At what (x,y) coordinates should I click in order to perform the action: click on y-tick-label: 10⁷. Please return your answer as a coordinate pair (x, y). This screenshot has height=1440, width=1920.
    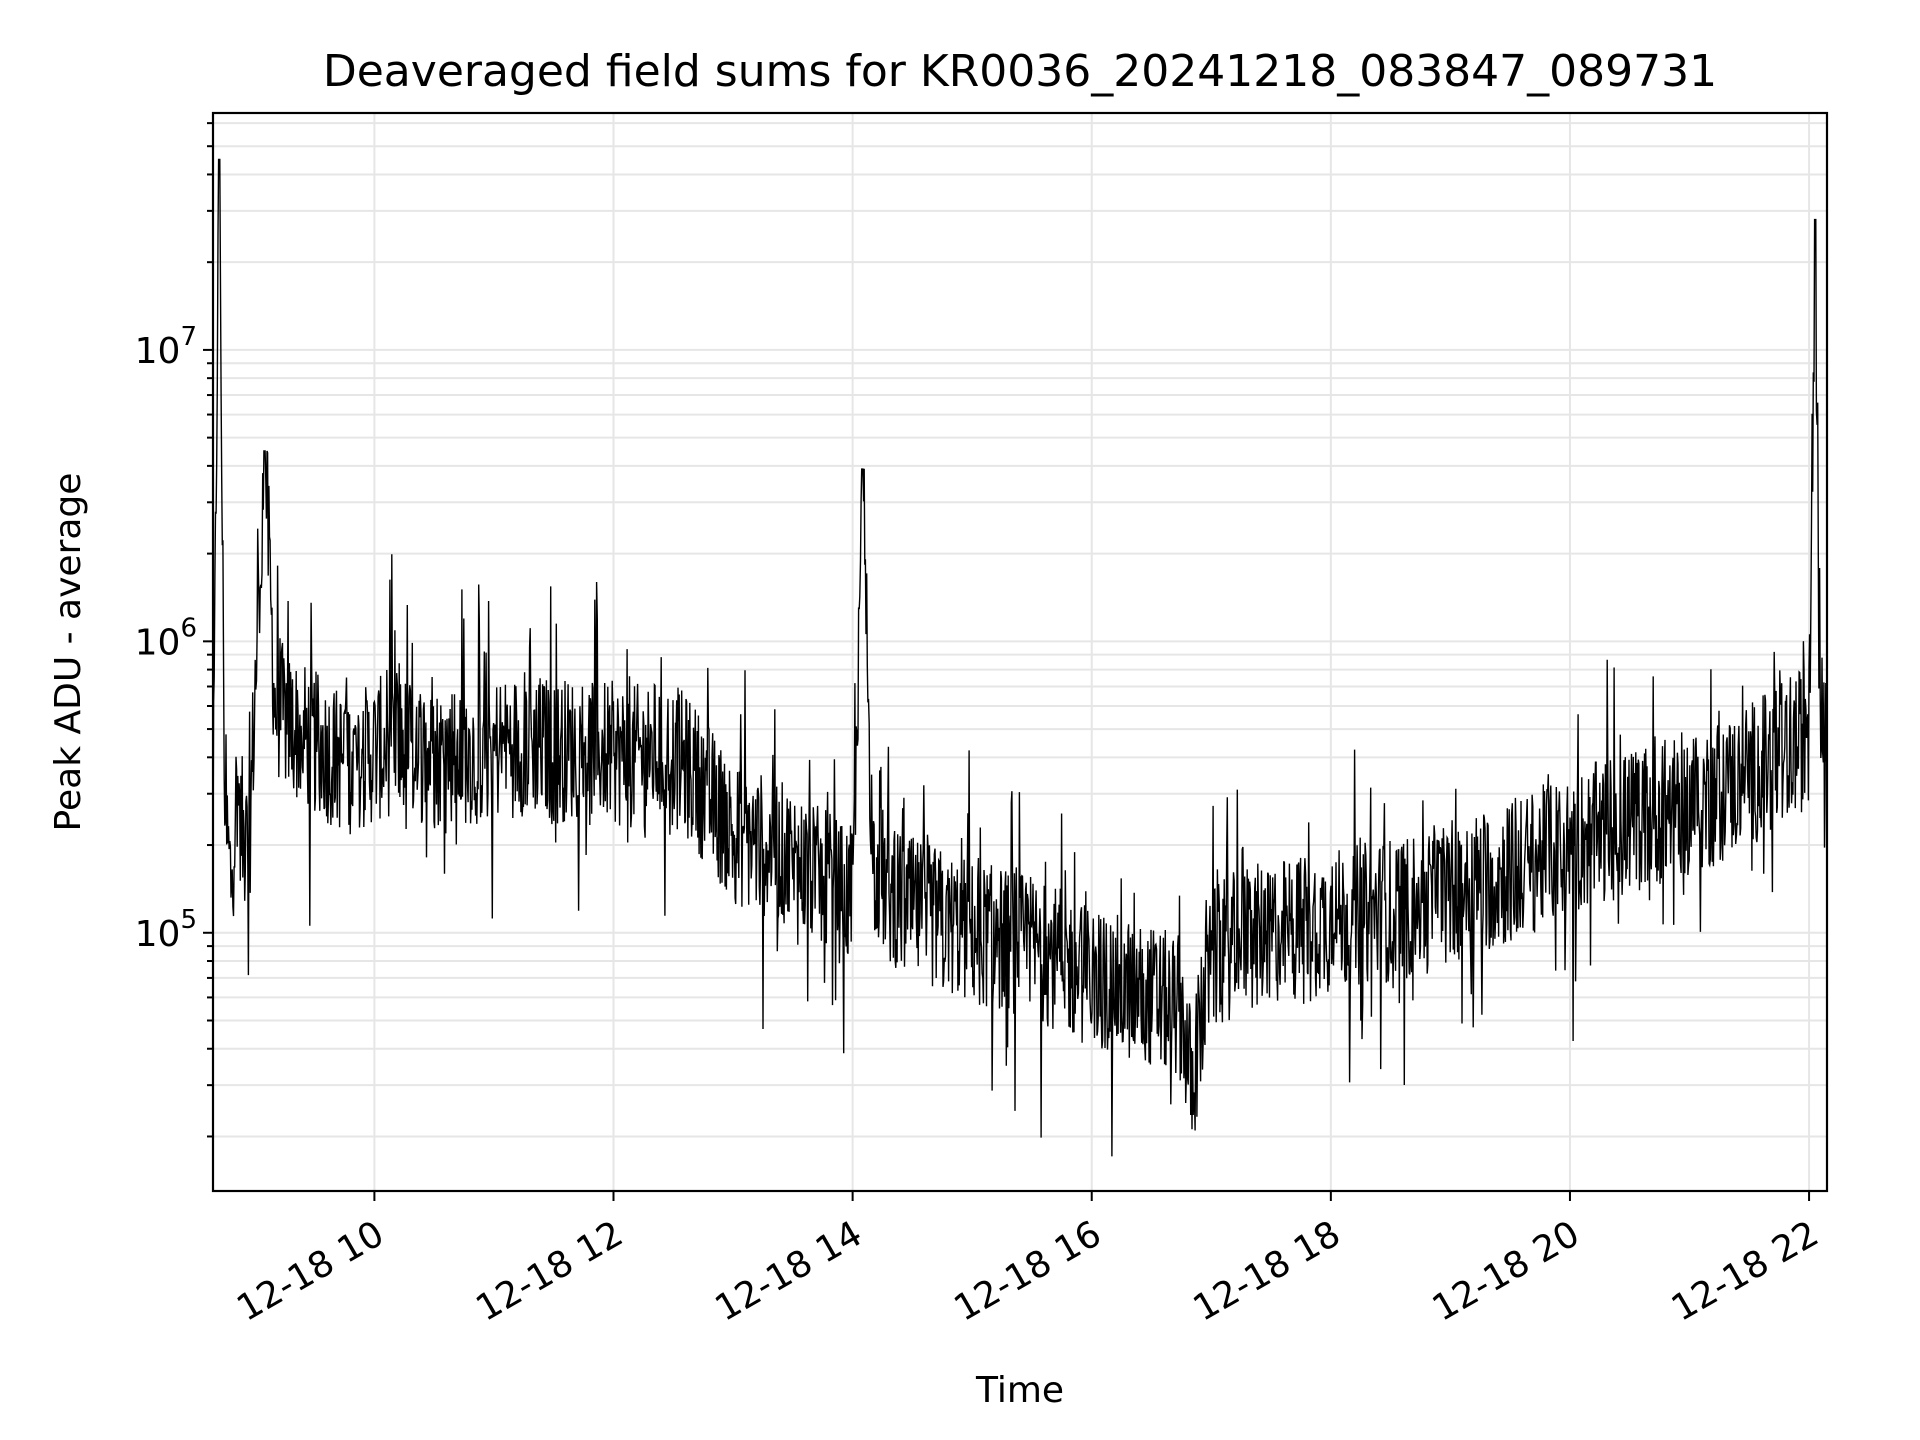
    Looking at the image, I should click on (166, 347).